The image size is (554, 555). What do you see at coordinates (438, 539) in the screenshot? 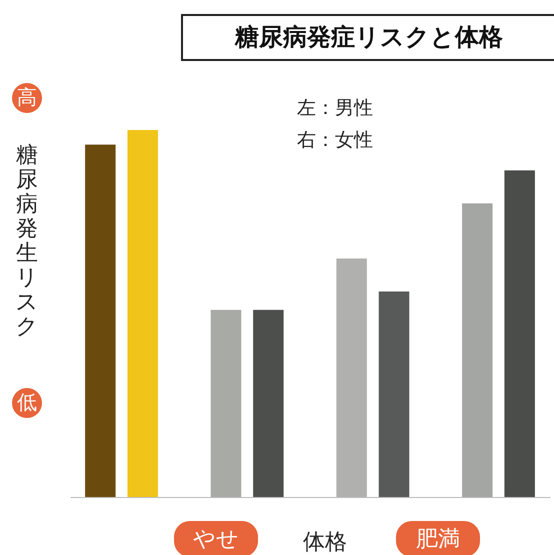
I see `text: 肥満` at bounding box center [438, 539].